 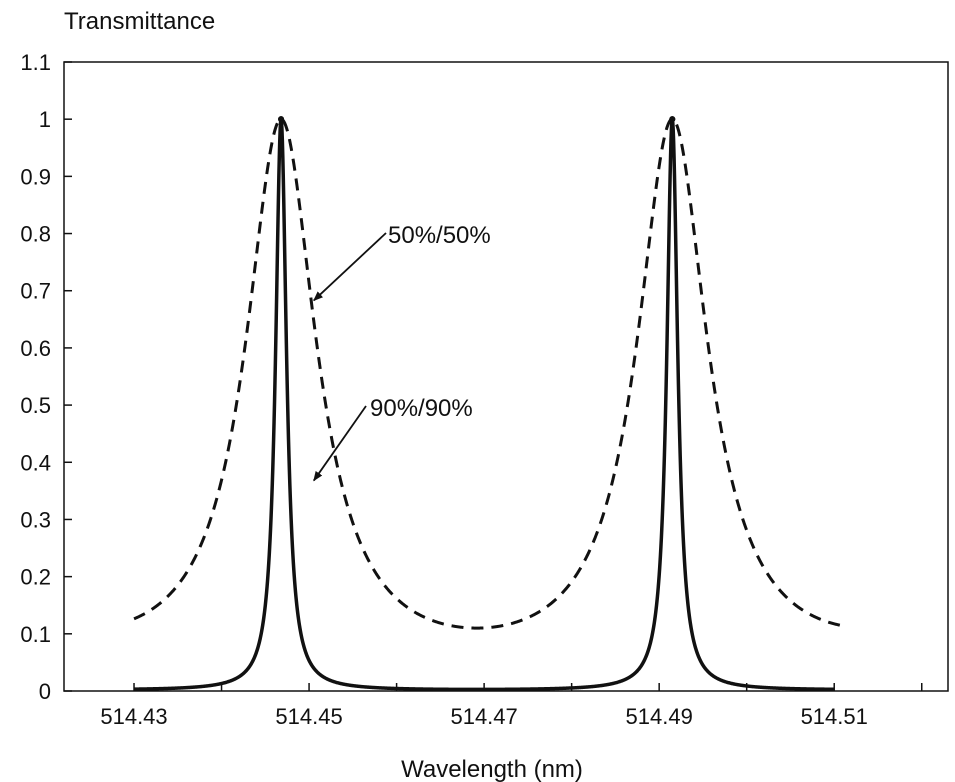 I want to click on x-axis-ticks: 514.43 514.45 514.47 514.49 514.51, so click(x=511, y=706).